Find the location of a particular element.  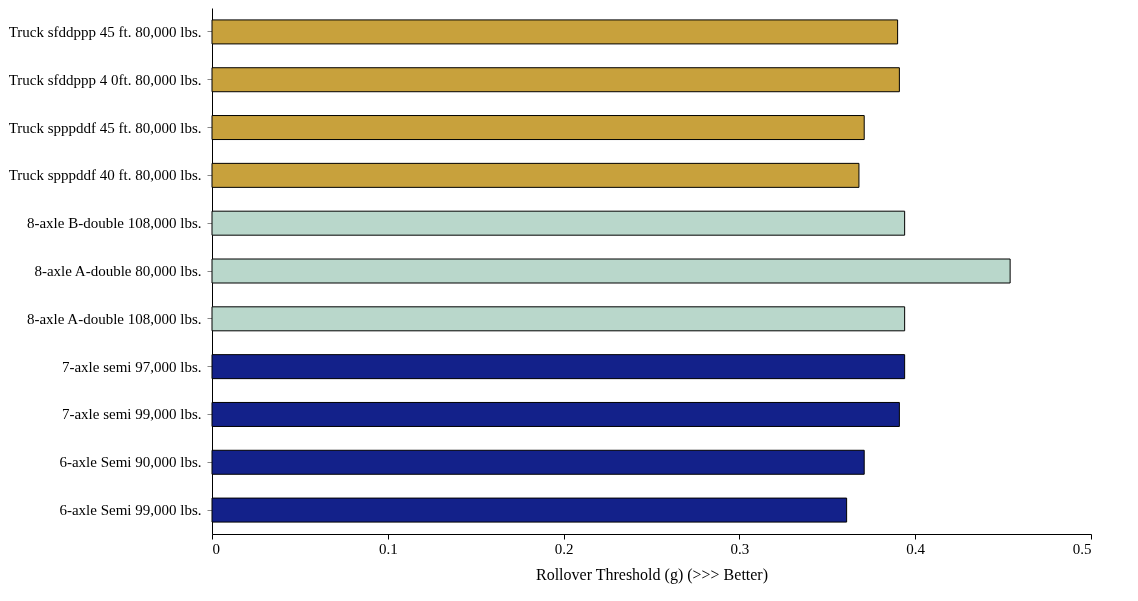

x-tick-label: 0.3 is located at coordinates (740, 548).